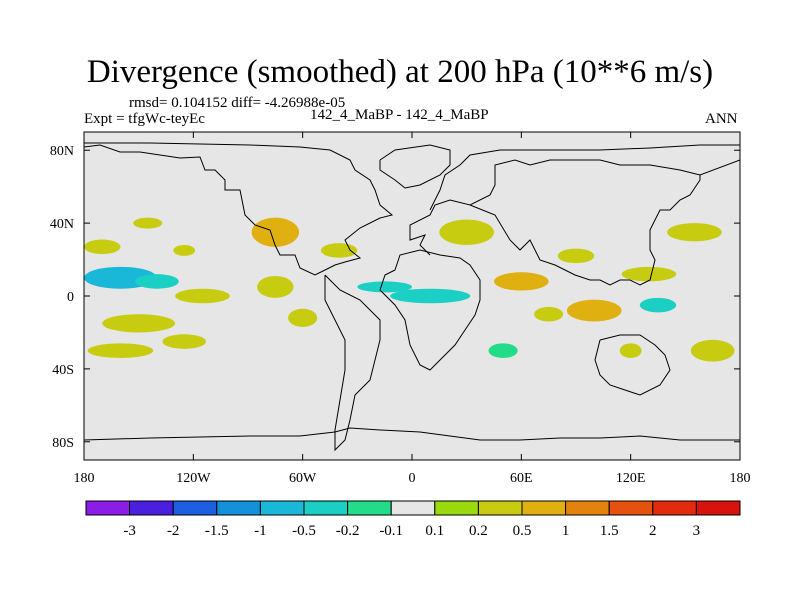 Image resolution: width=800 pixels, height=600 pixels. What do you see at coordinates (430, 310) in the screenshot?
I see `coastline-africa` at bounding box center [430, 310].